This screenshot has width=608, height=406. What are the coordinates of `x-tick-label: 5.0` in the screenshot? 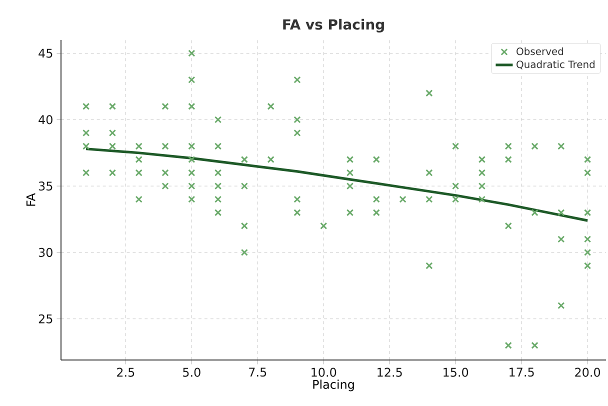 It's located at (191, 372).